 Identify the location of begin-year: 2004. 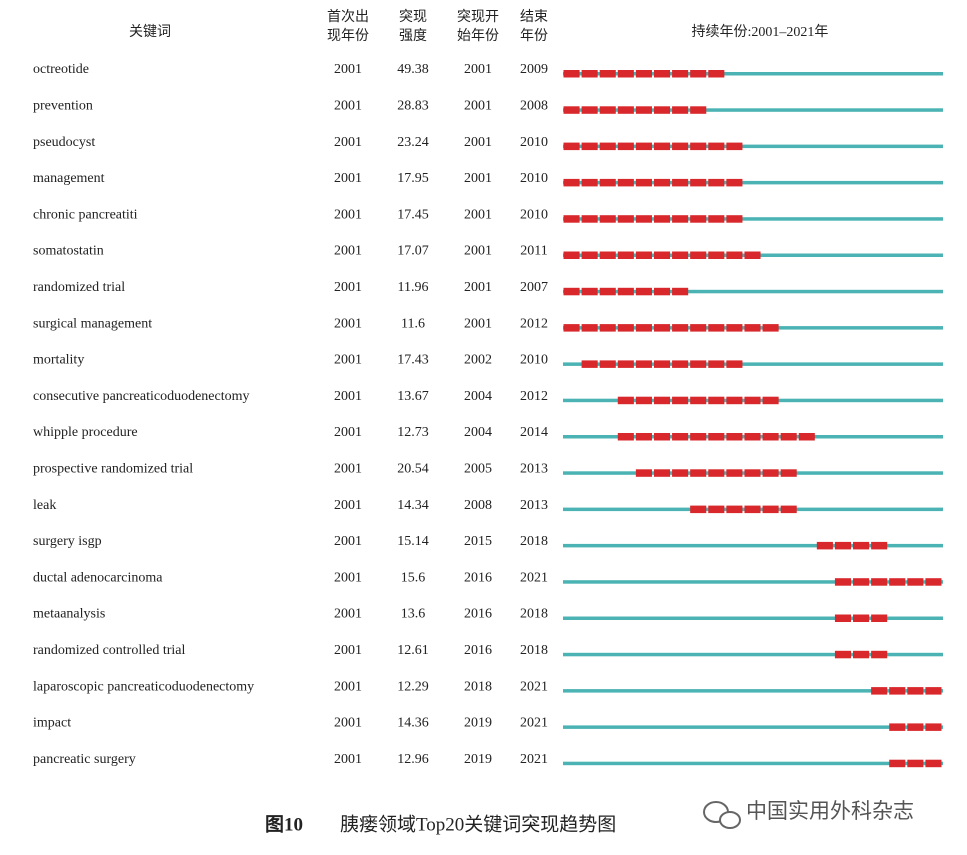
(478, 432).